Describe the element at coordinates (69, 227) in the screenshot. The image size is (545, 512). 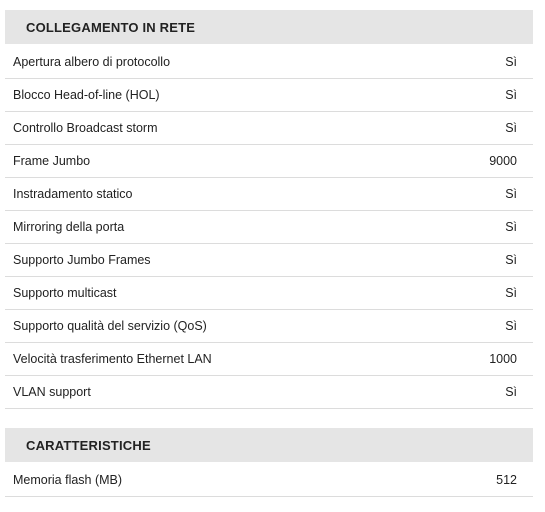
I see `spec-label: Mirroring della porta` at that location.